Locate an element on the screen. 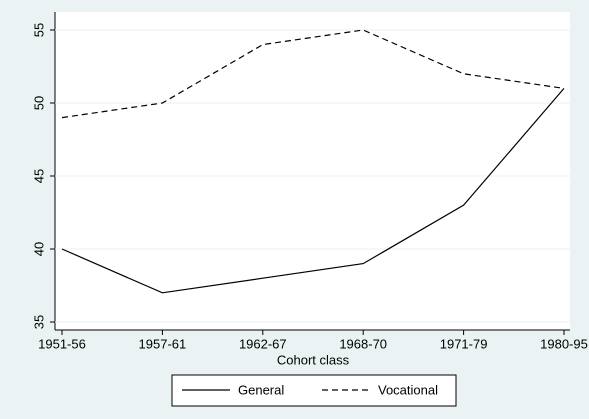 This screenshot has width=589, height=419. x-tick-label: 1971-79 is located at coordinates (464, 343).